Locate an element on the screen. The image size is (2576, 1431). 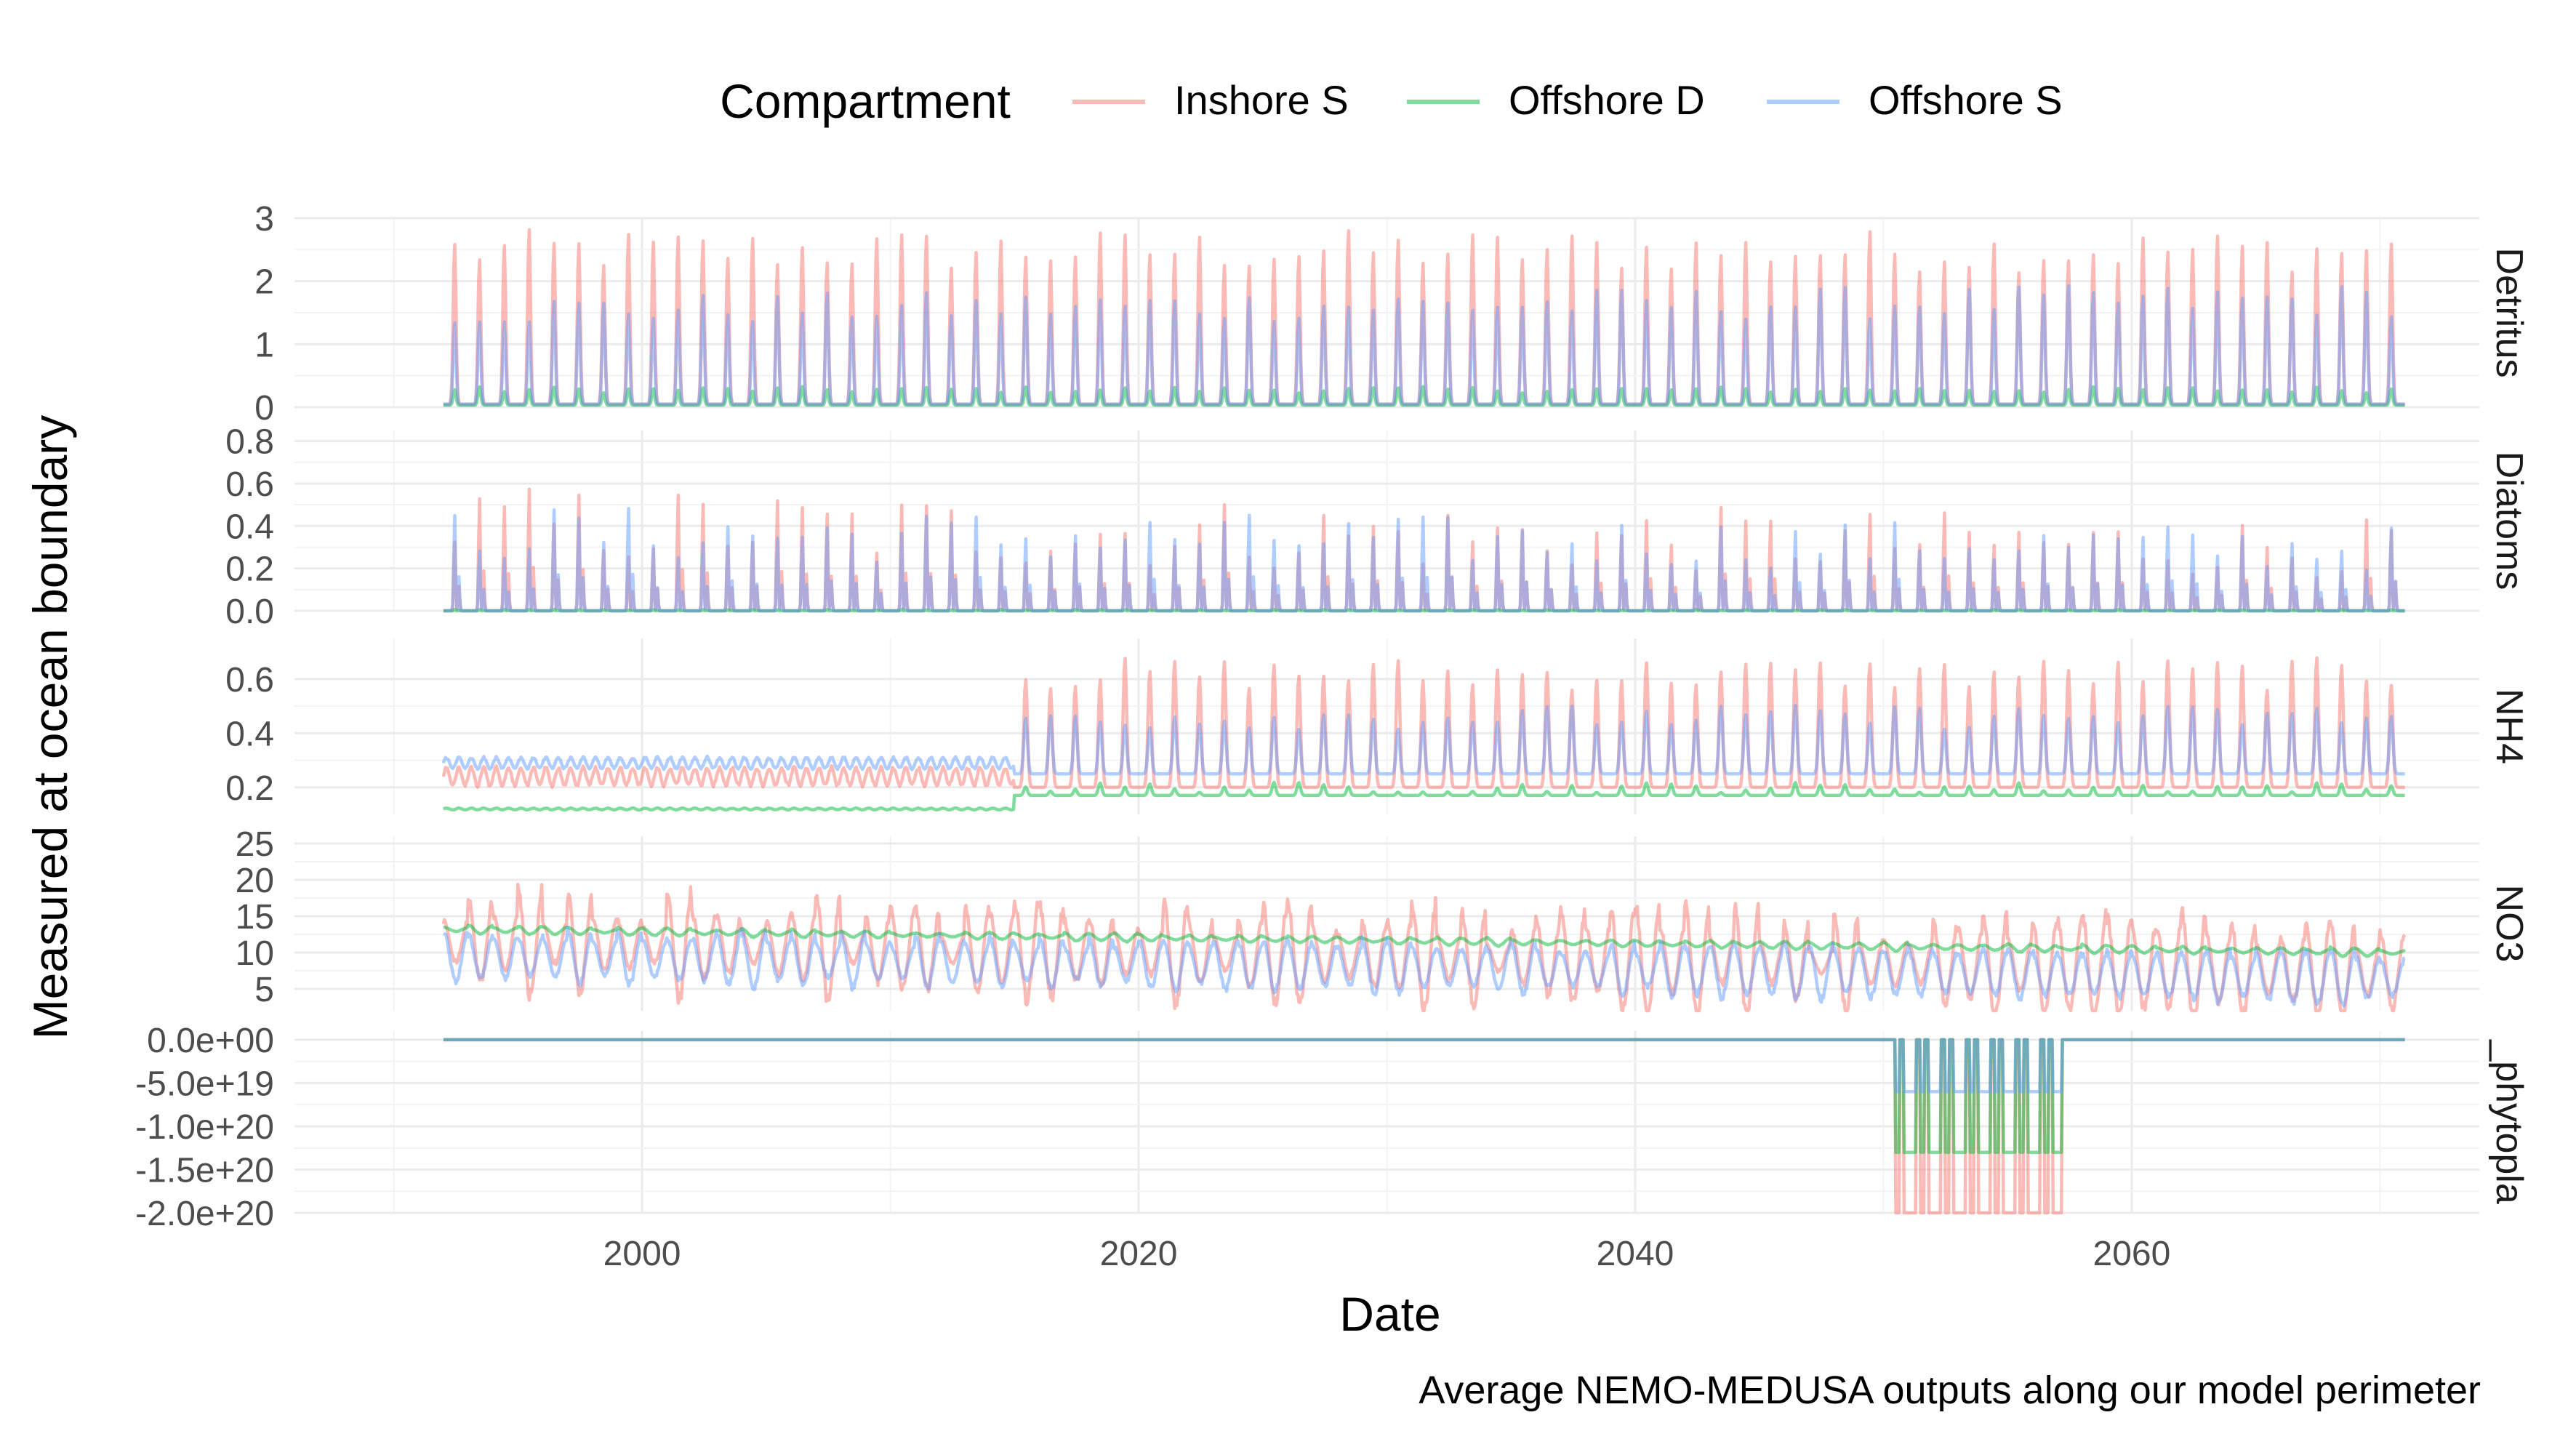
legend-title: Compartment is located at coordinates (865, 101).